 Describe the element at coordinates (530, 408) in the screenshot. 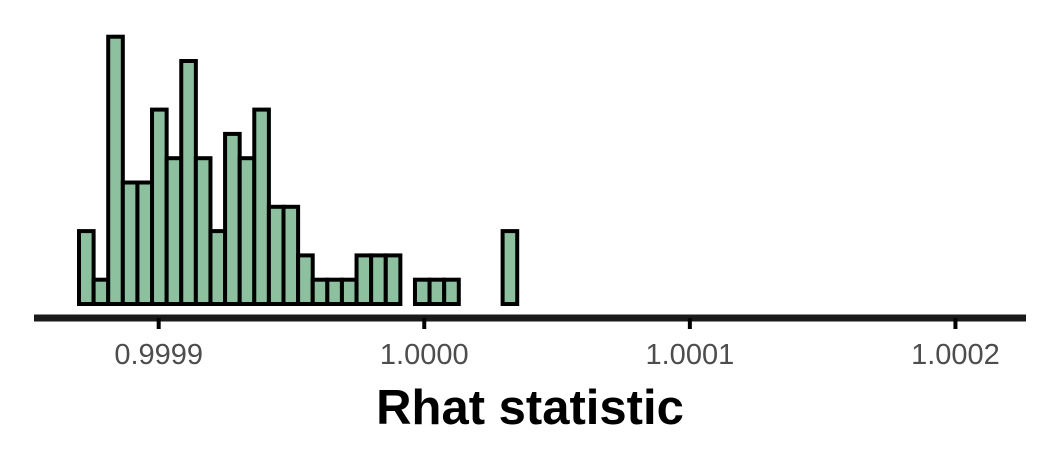

I see `x-axis-title: Rhat statistic` at that location.